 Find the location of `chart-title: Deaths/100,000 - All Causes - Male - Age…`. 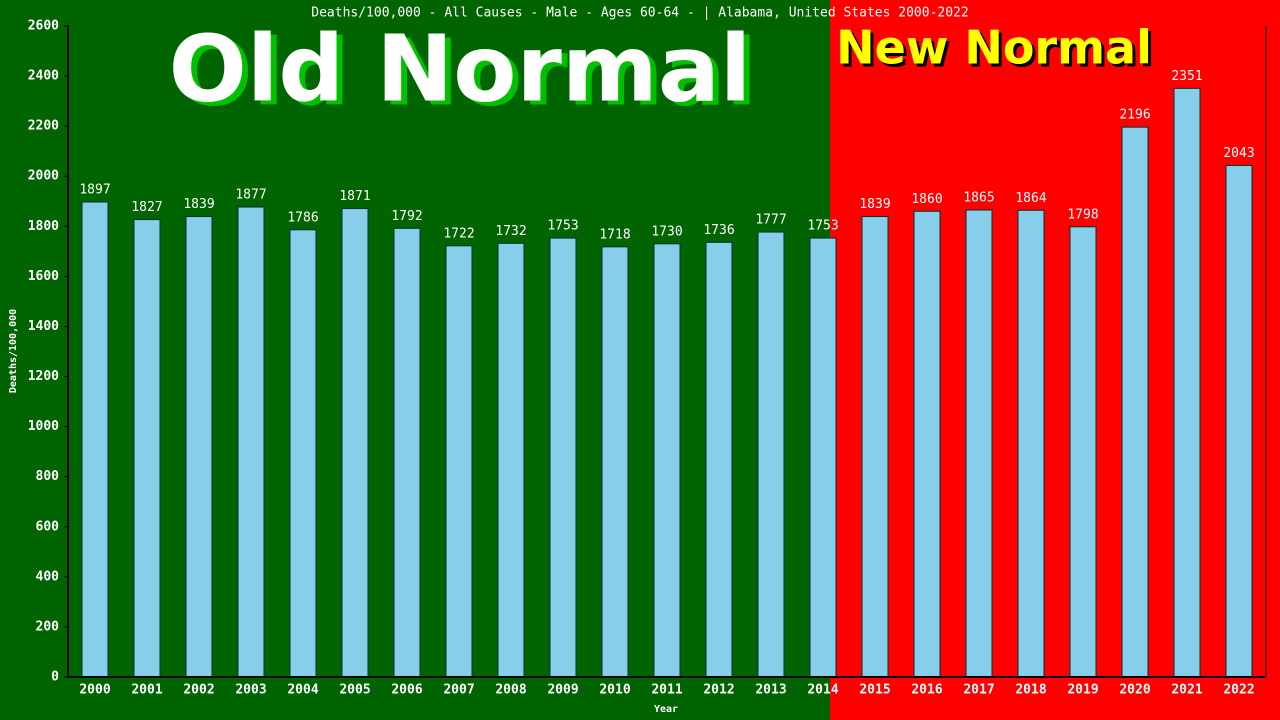

chart-title: Deaths/100,000 - All Causes - Male - Age… is located at coordinates (639, 13).